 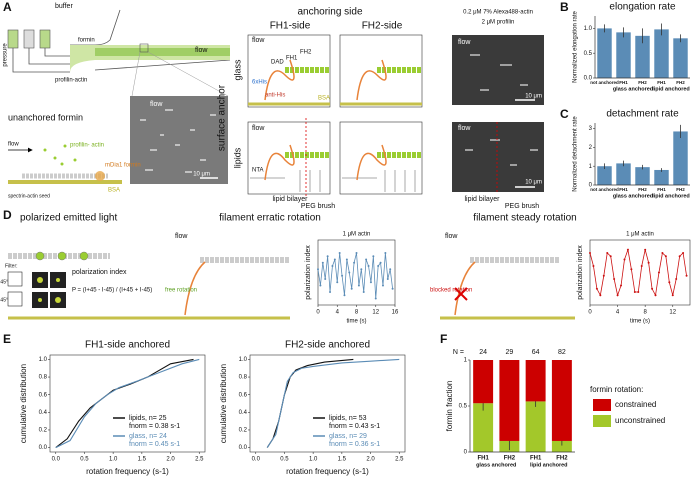 I want to click on x-tick-label: 12, so click(x=672, y=313).